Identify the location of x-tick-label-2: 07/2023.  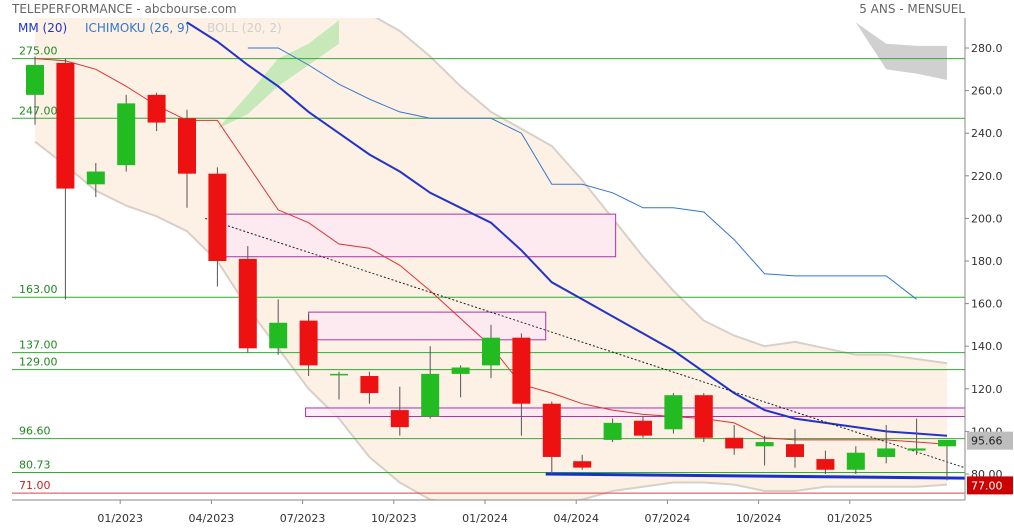
(303, 518).